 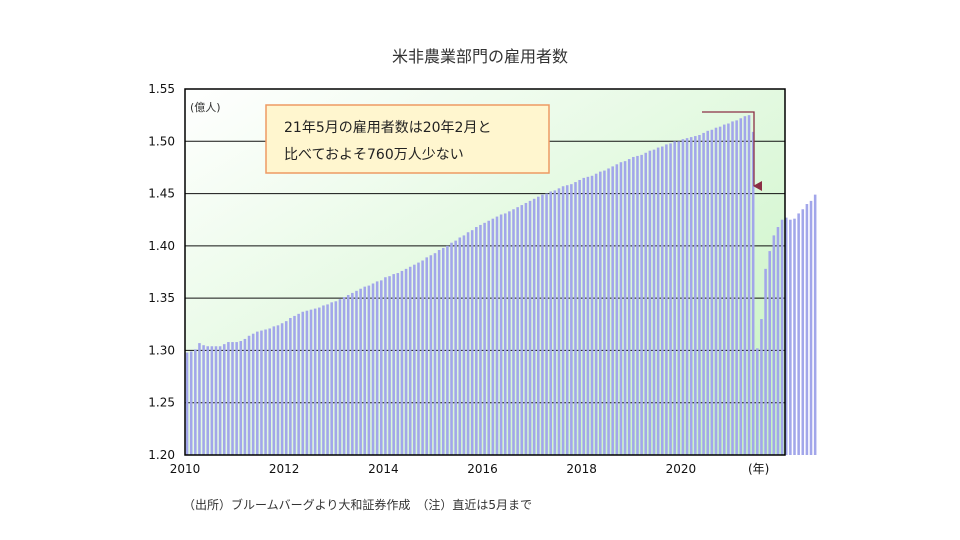 I want to click on x-tick-label: 2016, so click(x=482, y=469).